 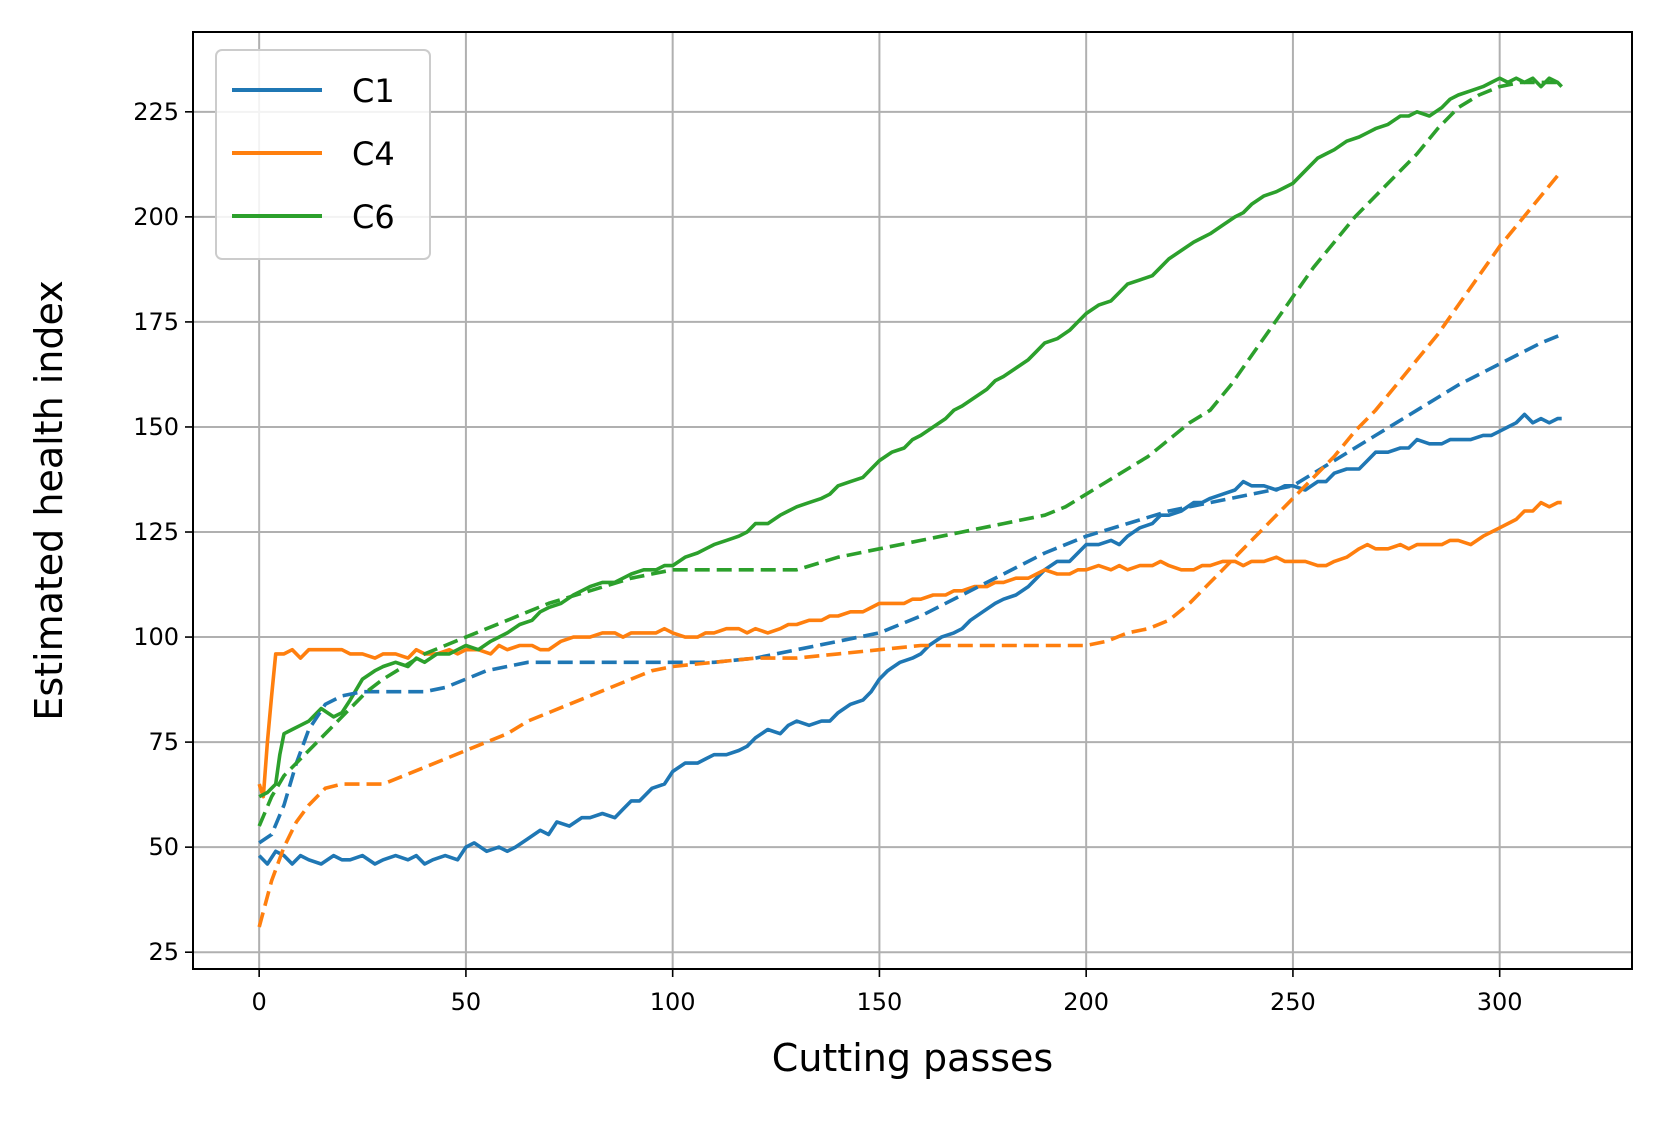 What do you see at coordinates (1293, 1002) in the screenshot?
I see `x-tick-label: 250` at bounding box center [1293, 1002].